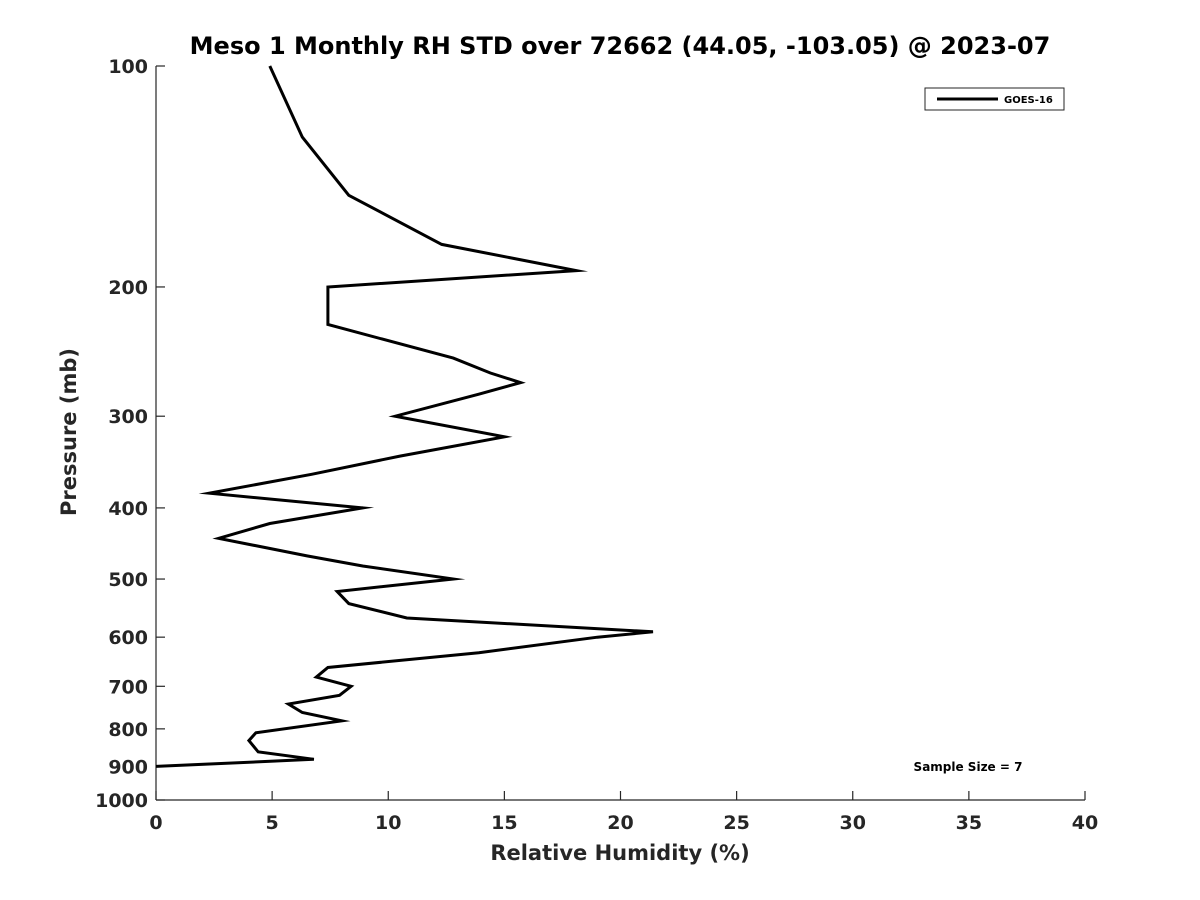 The width and height of the screenshot is (1200, 900). Describe the element at coordinates (853, 823) in the screenshot. I see `x-tick-label: 30` at that location.